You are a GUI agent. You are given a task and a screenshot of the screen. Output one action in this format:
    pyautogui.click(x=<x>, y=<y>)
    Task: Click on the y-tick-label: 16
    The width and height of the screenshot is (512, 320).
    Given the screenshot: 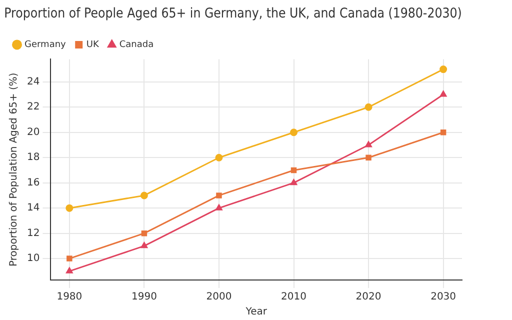 What is the action you would take?
    pyautogui.click(x=33, y=182)
    